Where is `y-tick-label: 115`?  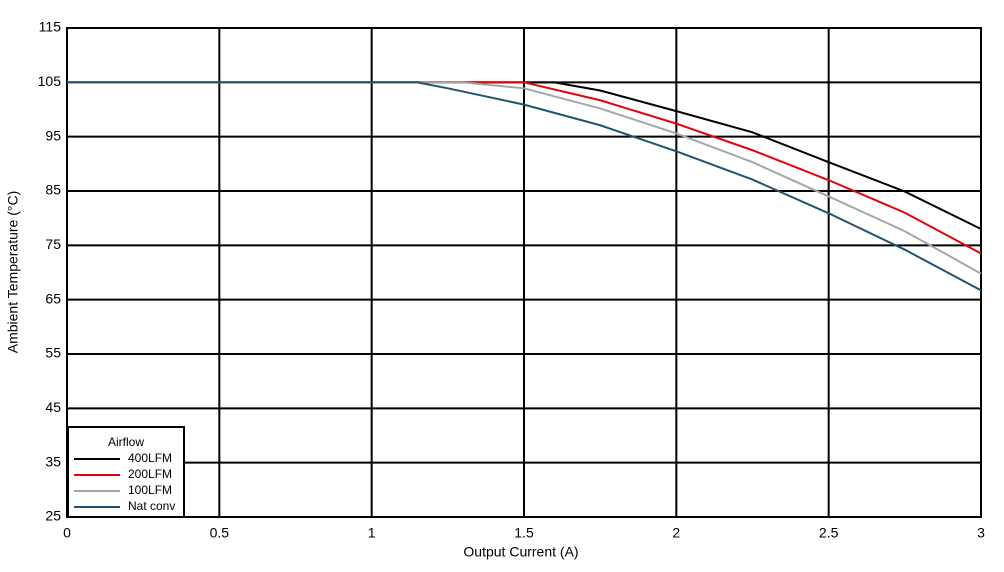 y-tick-label: 115 is located at coordinates (50, 27).